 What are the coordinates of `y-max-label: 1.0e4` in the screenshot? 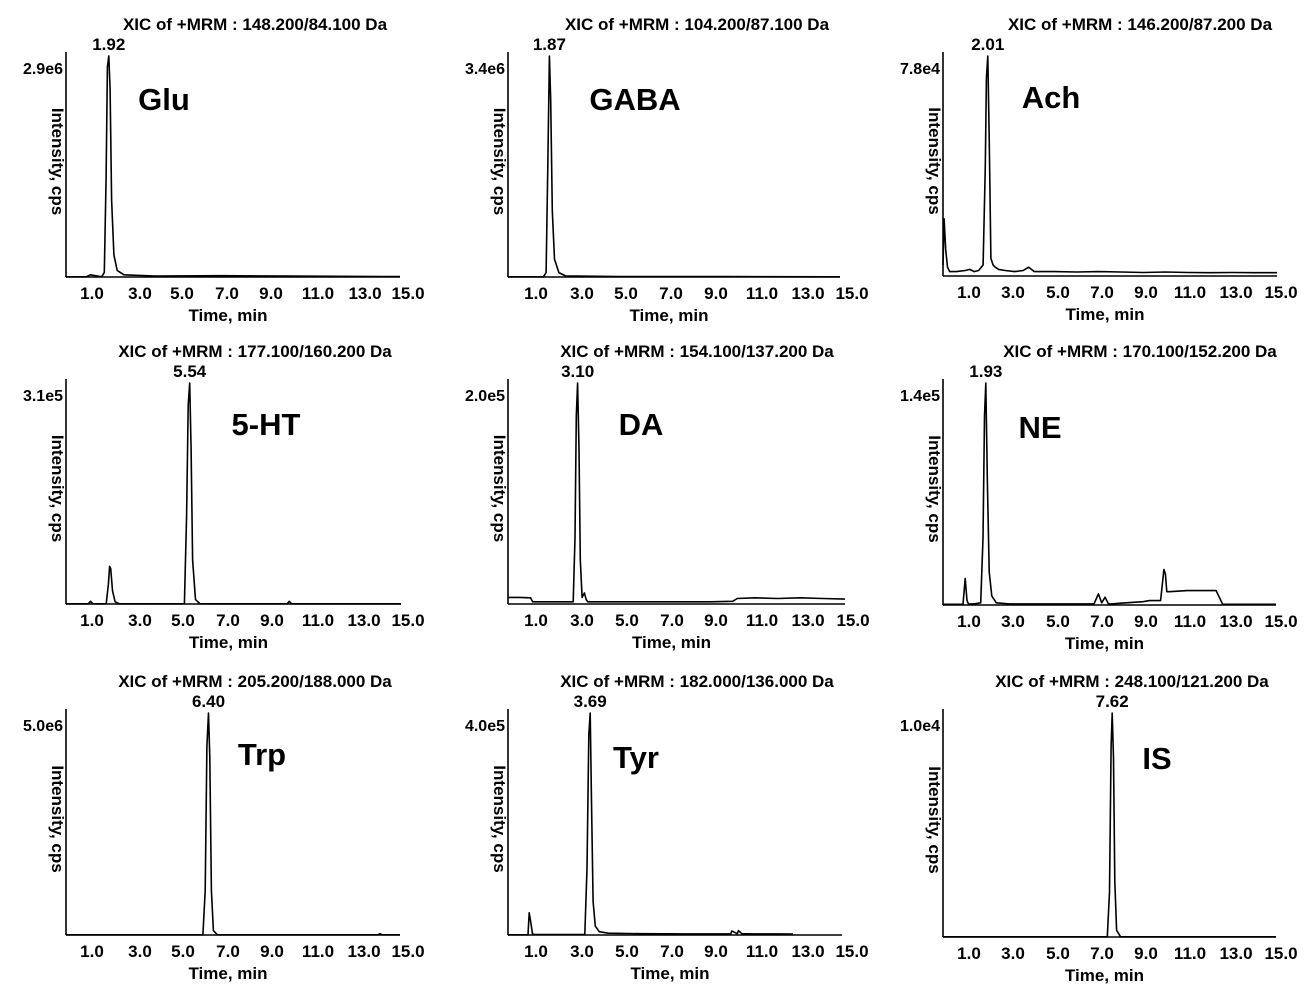 It's located at (920, 726).